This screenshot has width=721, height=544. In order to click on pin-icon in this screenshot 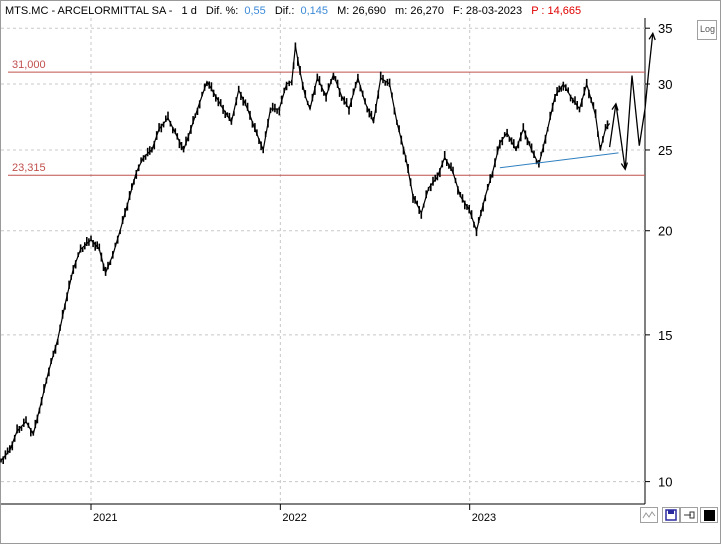, I will do `click(689, 515)`.